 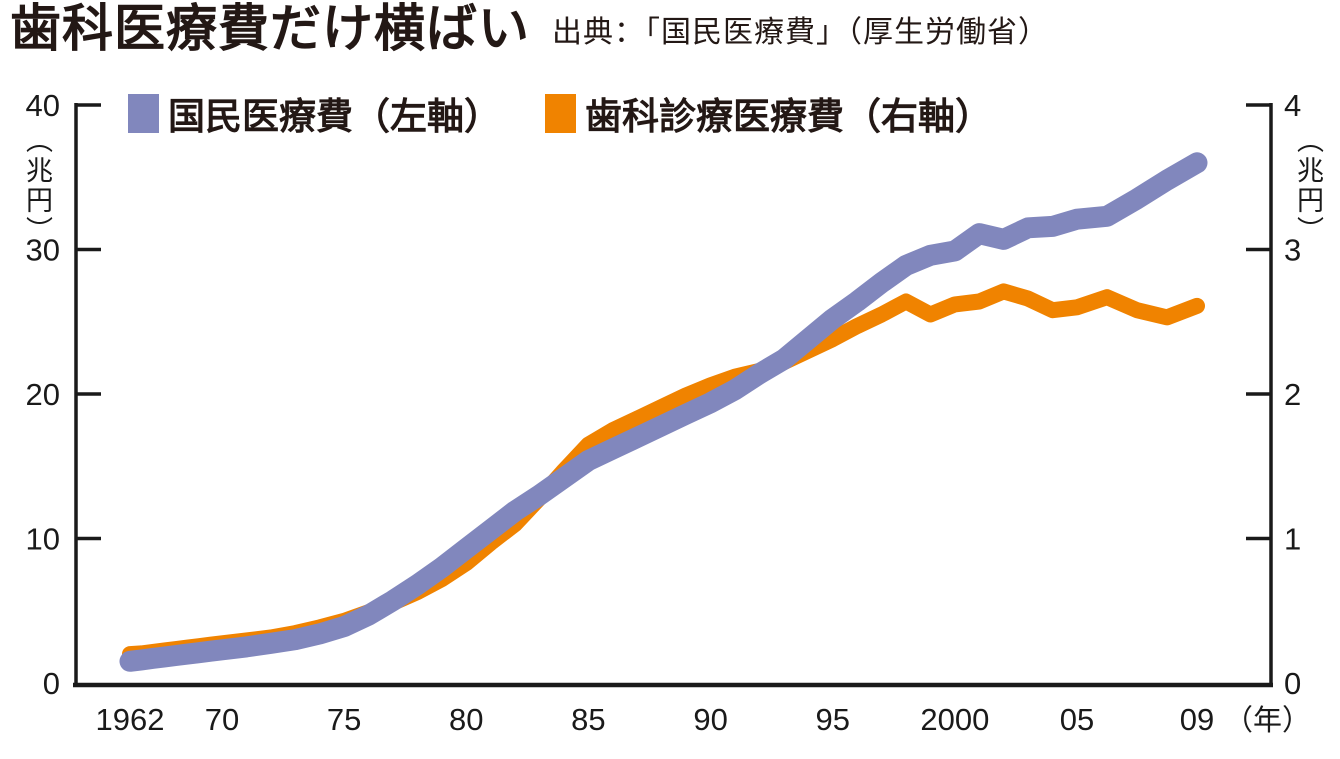 What do you see at coordinates (1292, 250) in the screenshot?
I see `right-axis-tick-label: 3` at bounding box center [1292, 250].